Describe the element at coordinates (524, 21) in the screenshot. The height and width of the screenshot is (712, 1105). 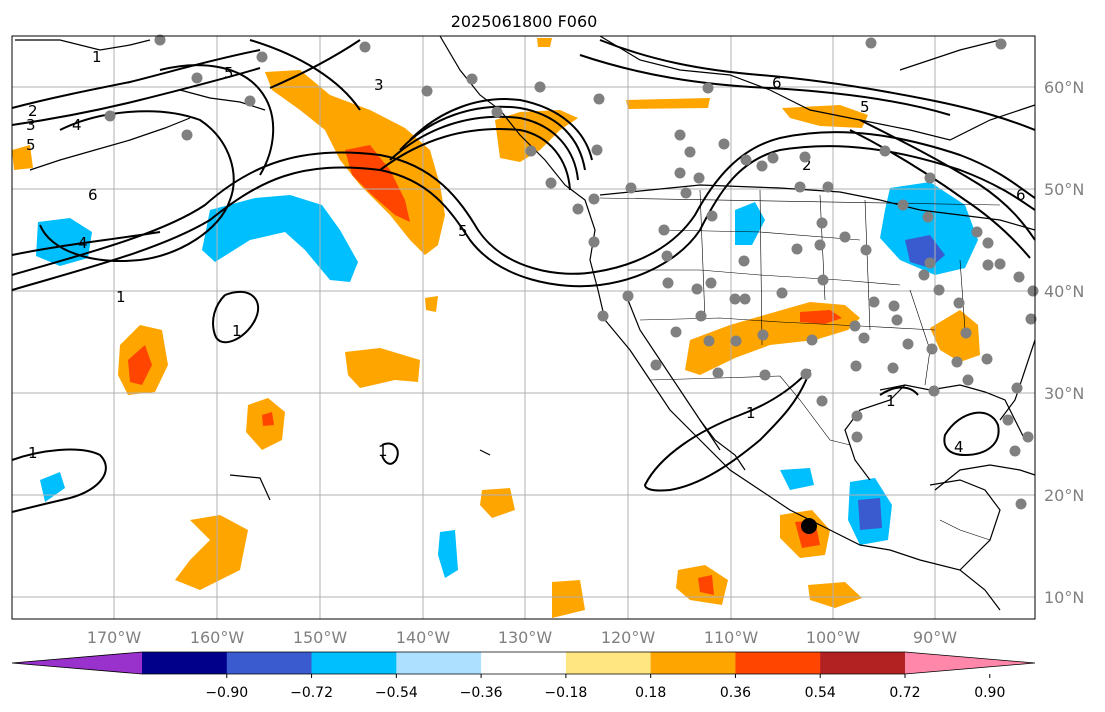
I see `map-title: 2025061800 F060` at that location.